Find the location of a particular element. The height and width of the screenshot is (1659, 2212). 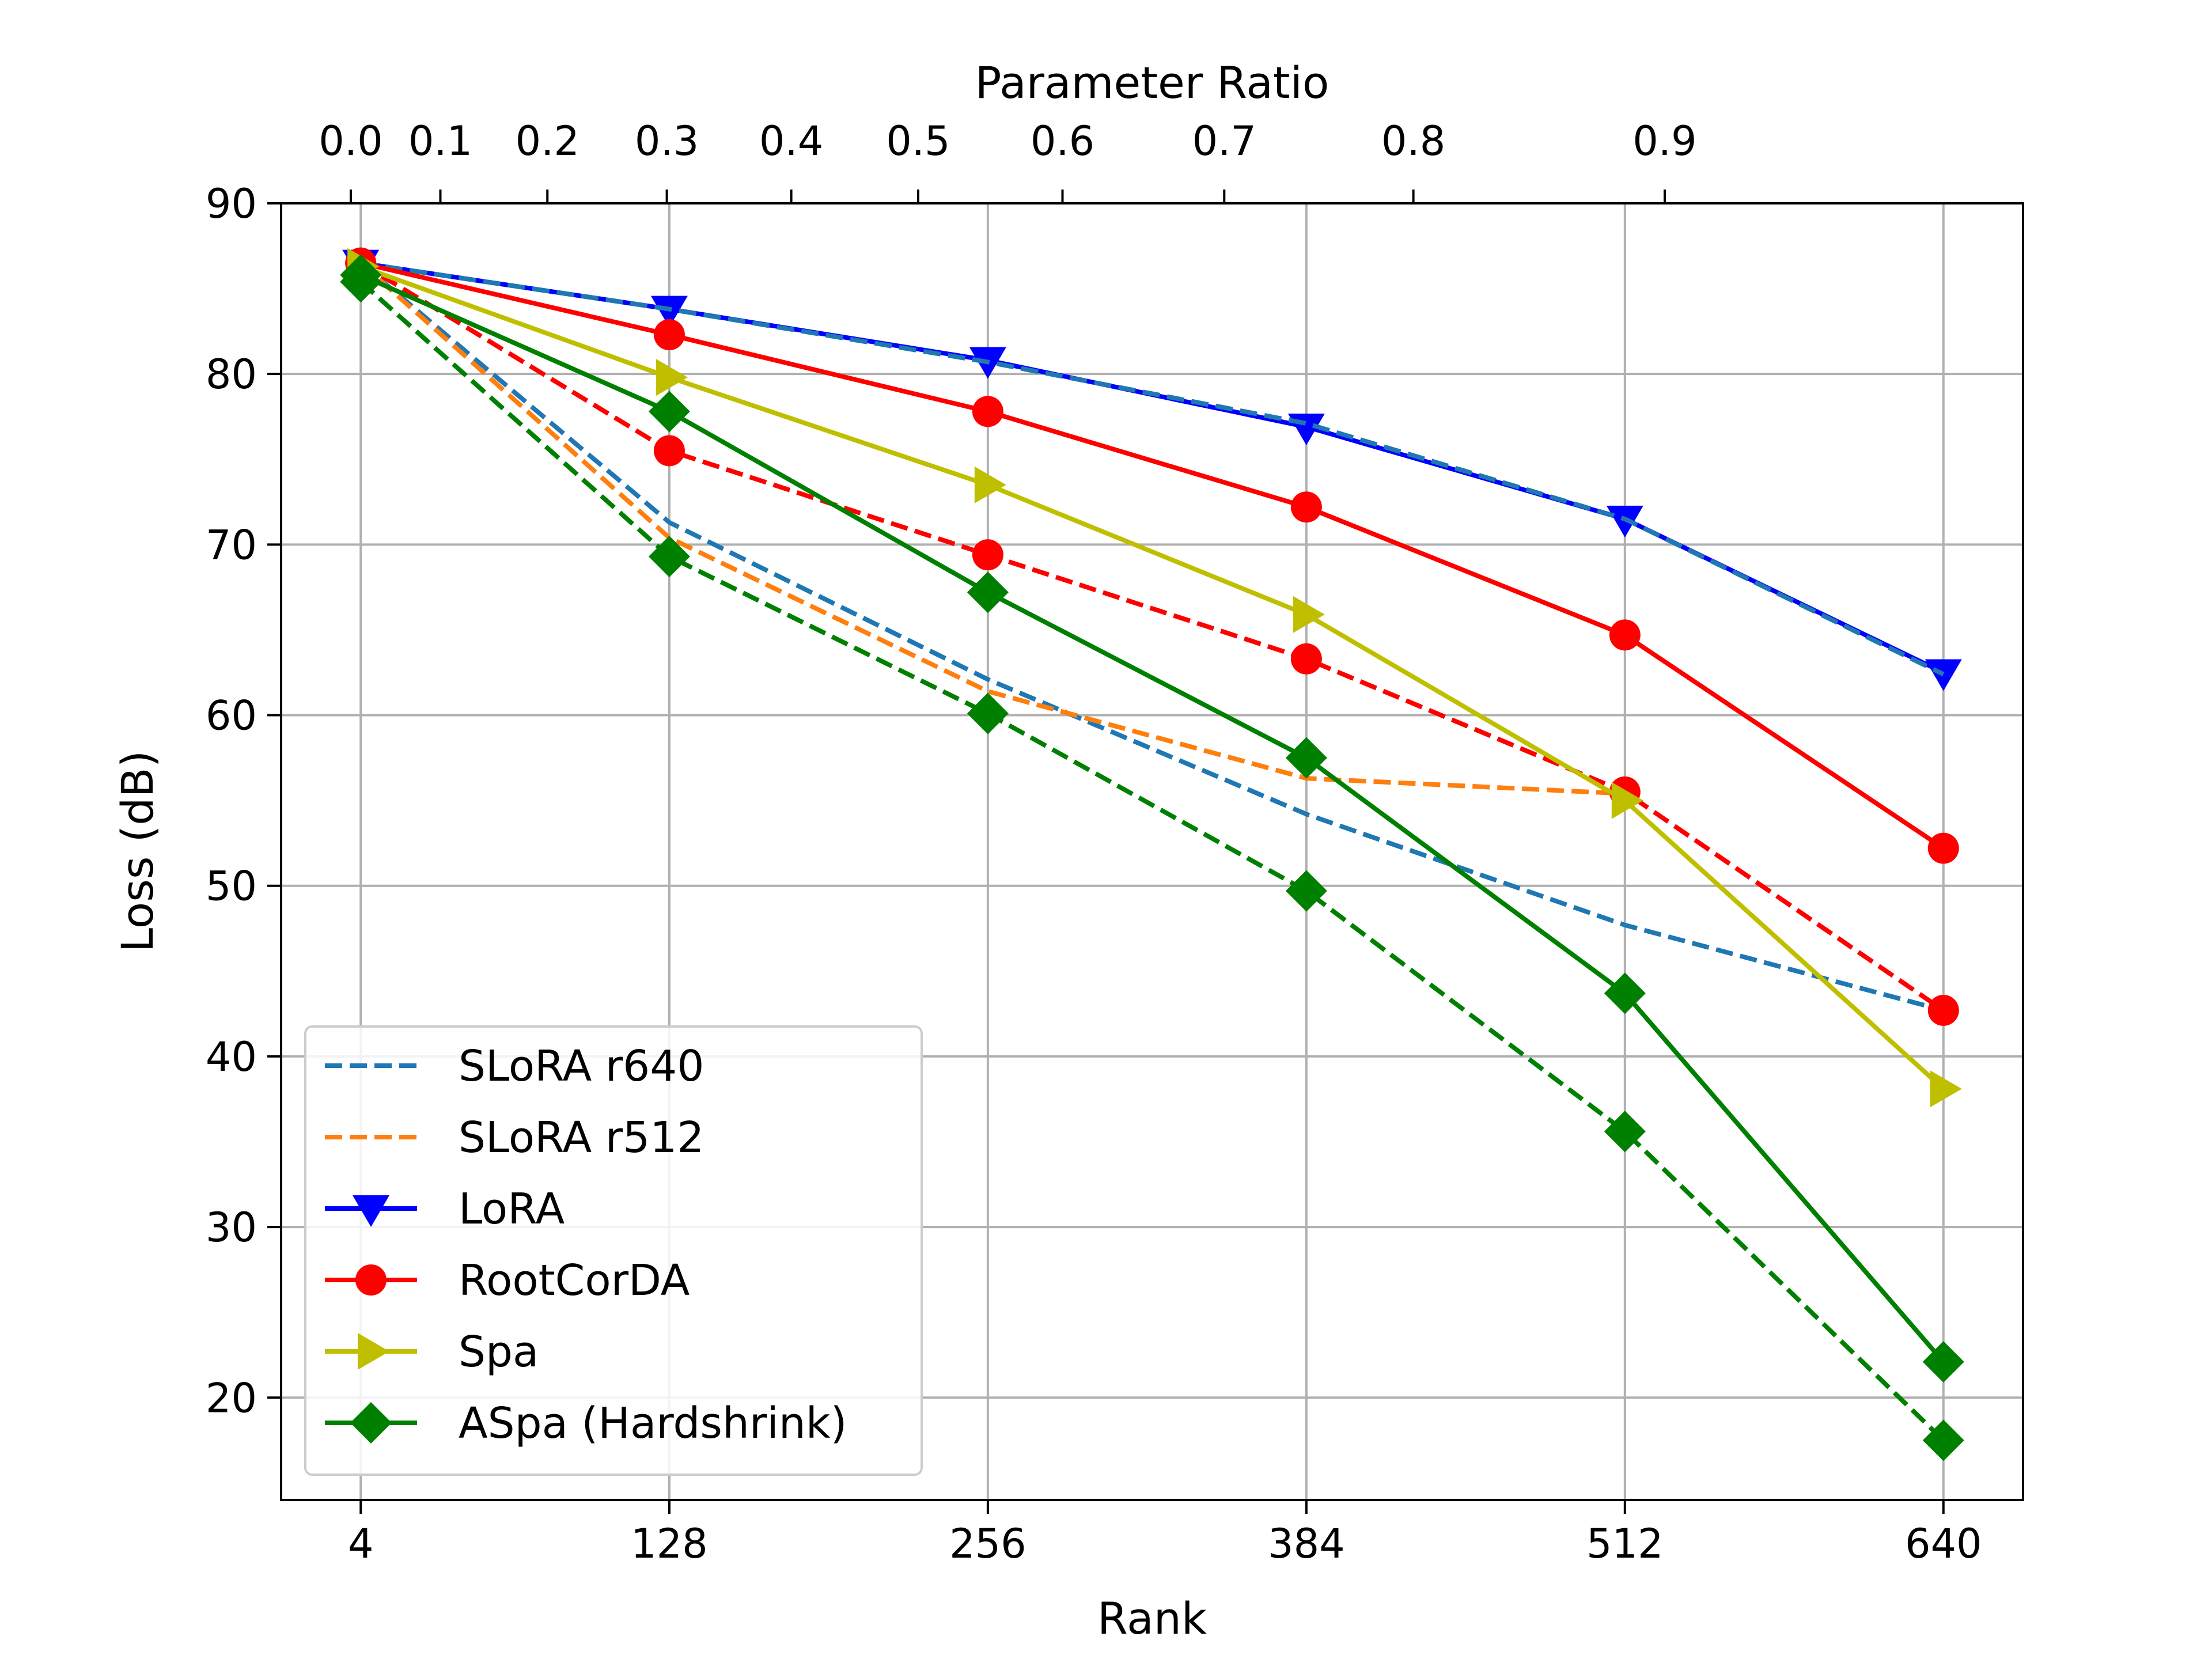

y-axis-label: Loss (dB) is located at coordinates (137, 852).